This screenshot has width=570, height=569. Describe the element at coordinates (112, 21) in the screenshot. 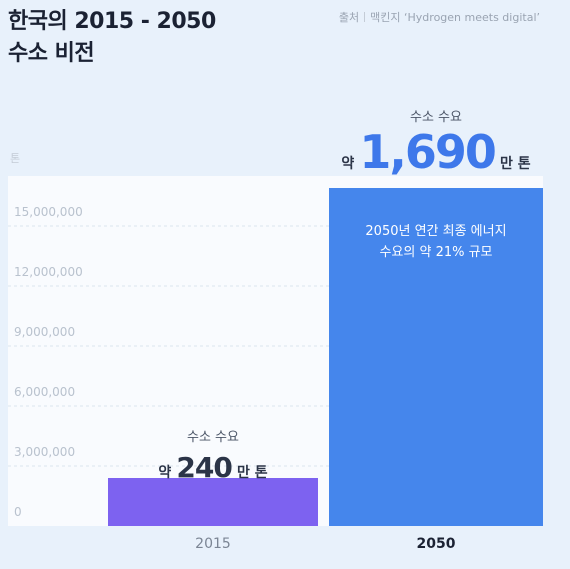

I see `title-line-1: 한국의 2015 - 2050` at that location.